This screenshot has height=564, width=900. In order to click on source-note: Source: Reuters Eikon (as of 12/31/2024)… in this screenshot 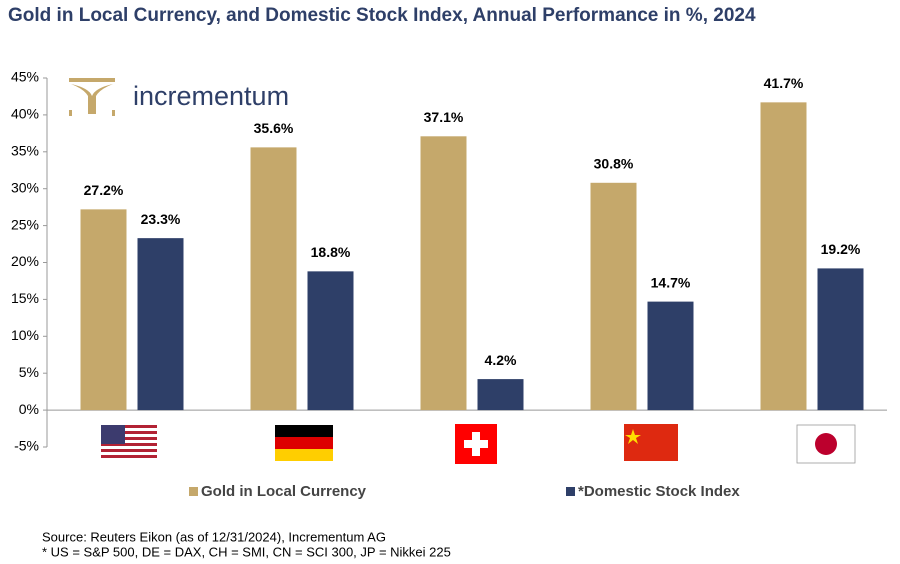, I will do `click(214, 536)`.